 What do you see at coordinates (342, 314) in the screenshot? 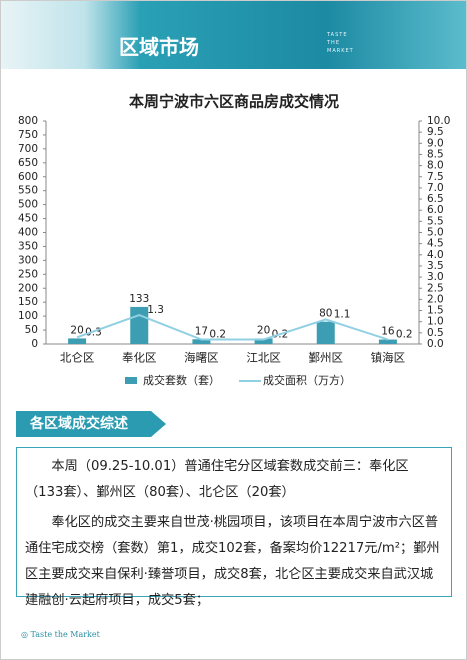
I see `data-label: 1.1` at bounding box center [342, 314].